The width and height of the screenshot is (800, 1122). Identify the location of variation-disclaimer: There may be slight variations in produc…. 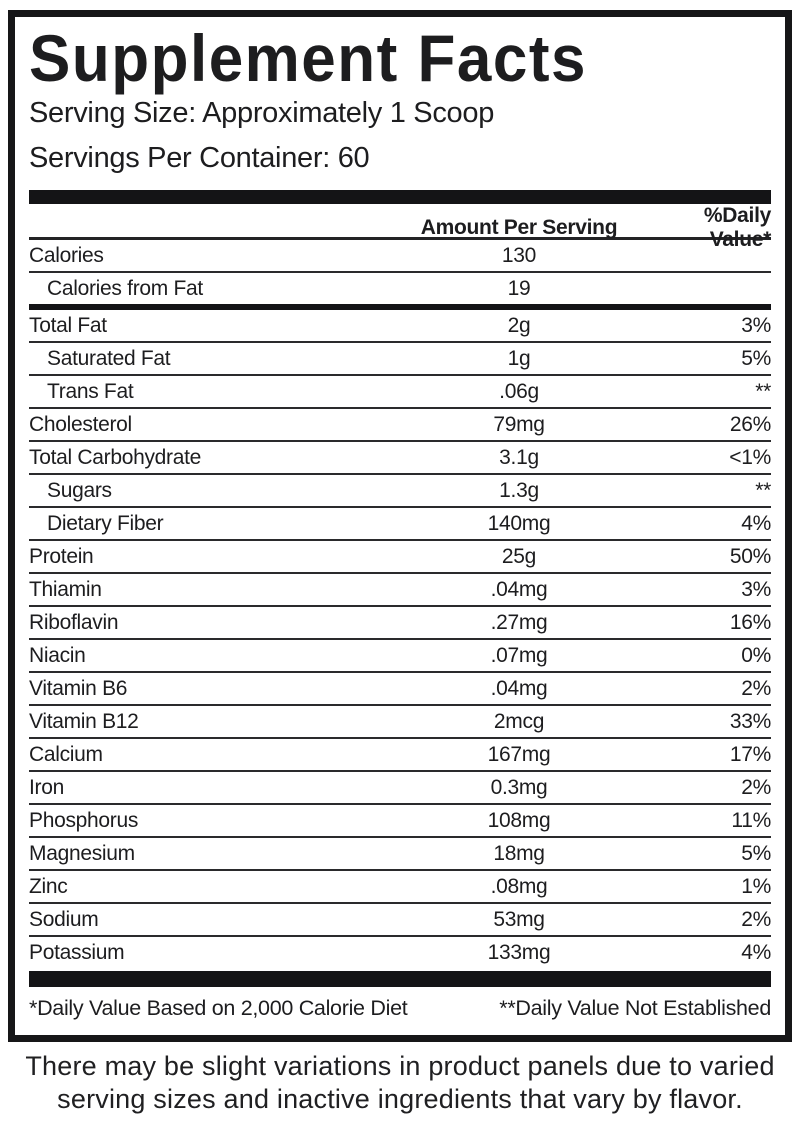
(400, 1083).